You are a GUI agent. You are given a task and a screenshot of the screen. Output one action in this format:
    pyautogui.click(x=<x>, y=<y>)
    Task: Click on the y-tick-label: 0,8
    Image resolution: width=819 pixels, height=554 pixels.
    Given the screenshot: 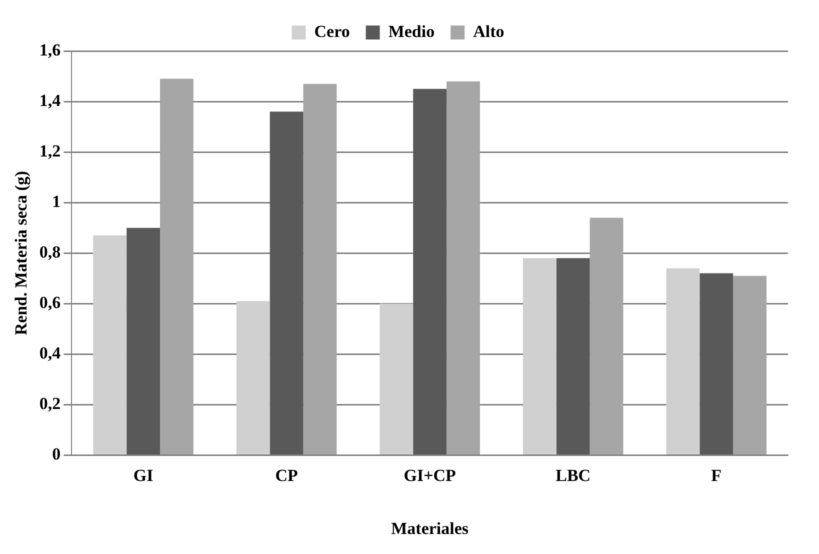 What is the action you would take?
    pyautogui.click(x=50, y=252)
    